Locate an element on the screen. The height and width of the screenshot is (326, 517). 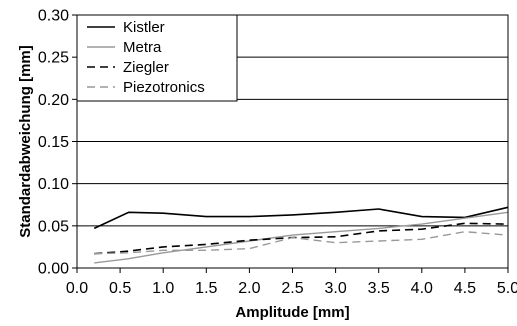
y-tick-label: 0.30 is located at coordinates (53, 16).